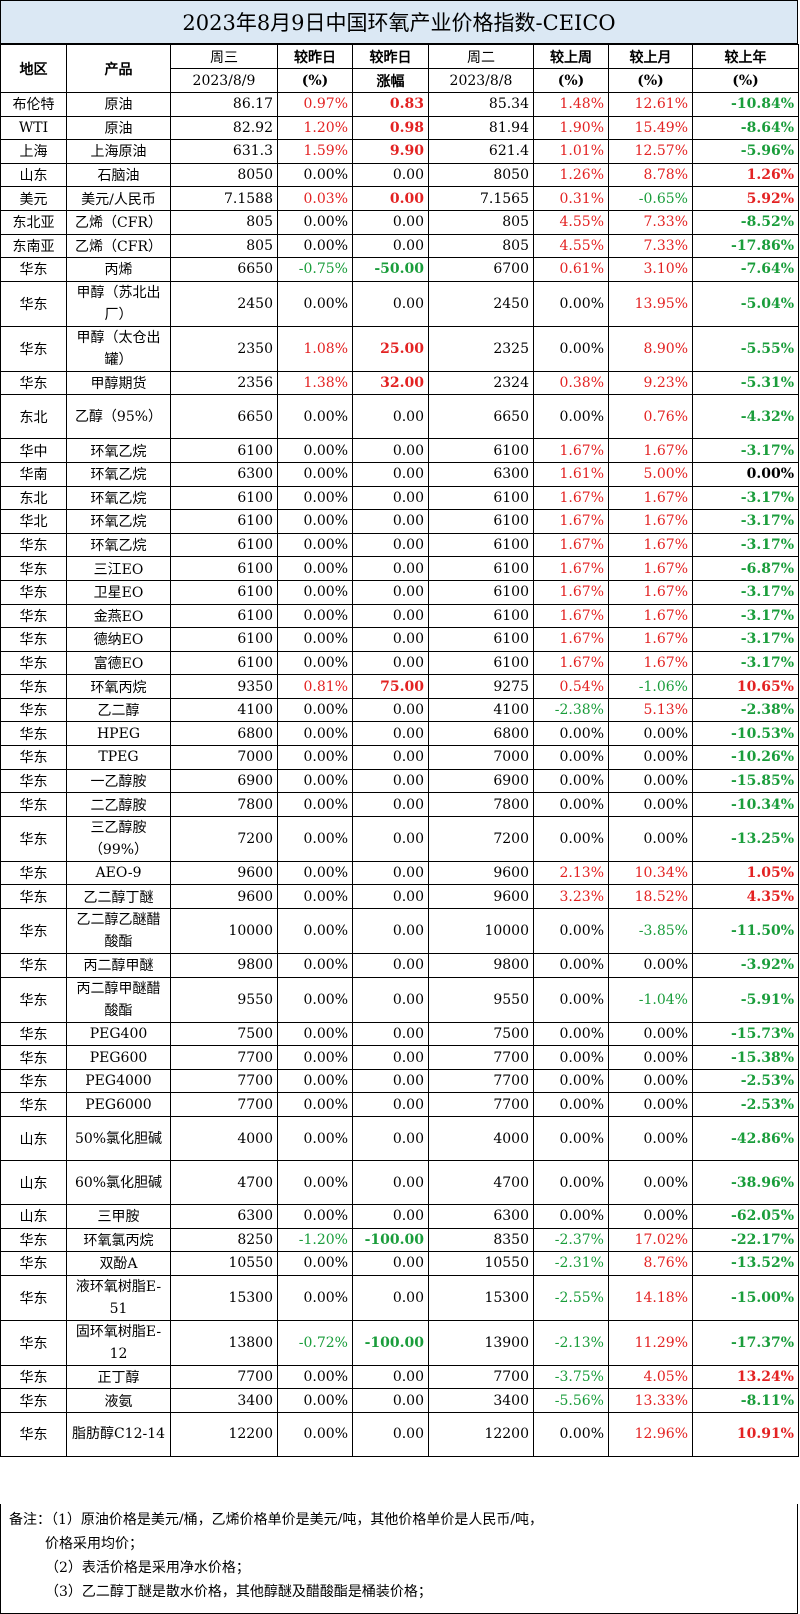  What do you see at coordinates (315, 348) in the screenshot?
I see `dod-pct-cell: 1.08%` at bounding box center [315, 348].